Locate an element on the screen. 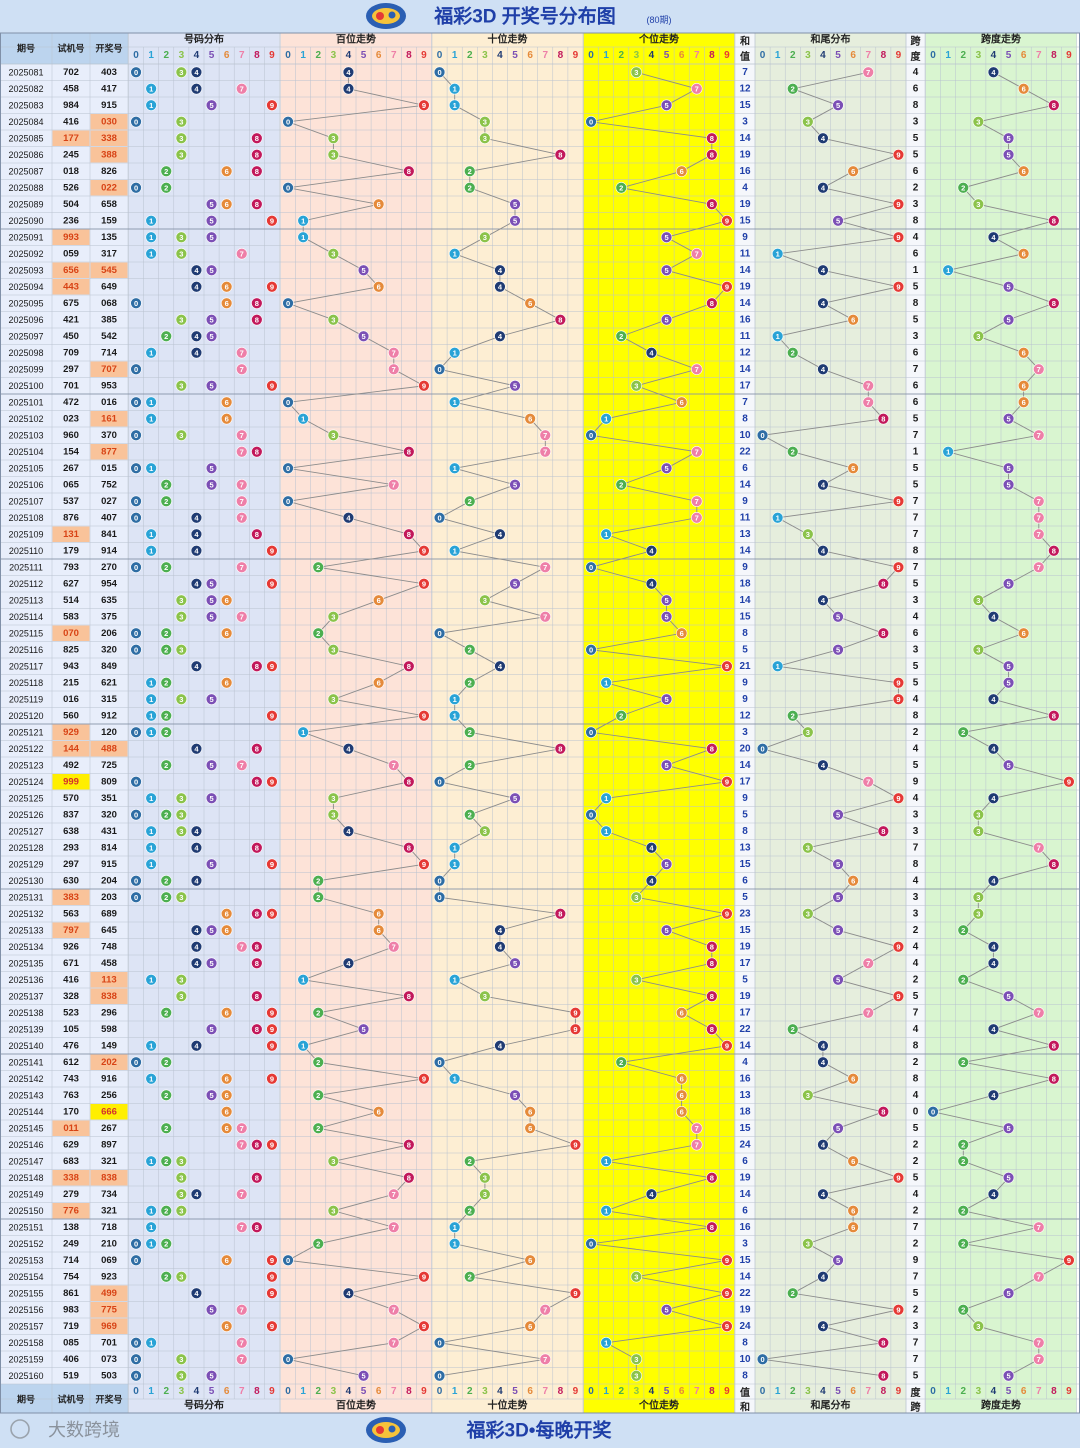  dist-ball: 0 is located at coordinates (136, 633).